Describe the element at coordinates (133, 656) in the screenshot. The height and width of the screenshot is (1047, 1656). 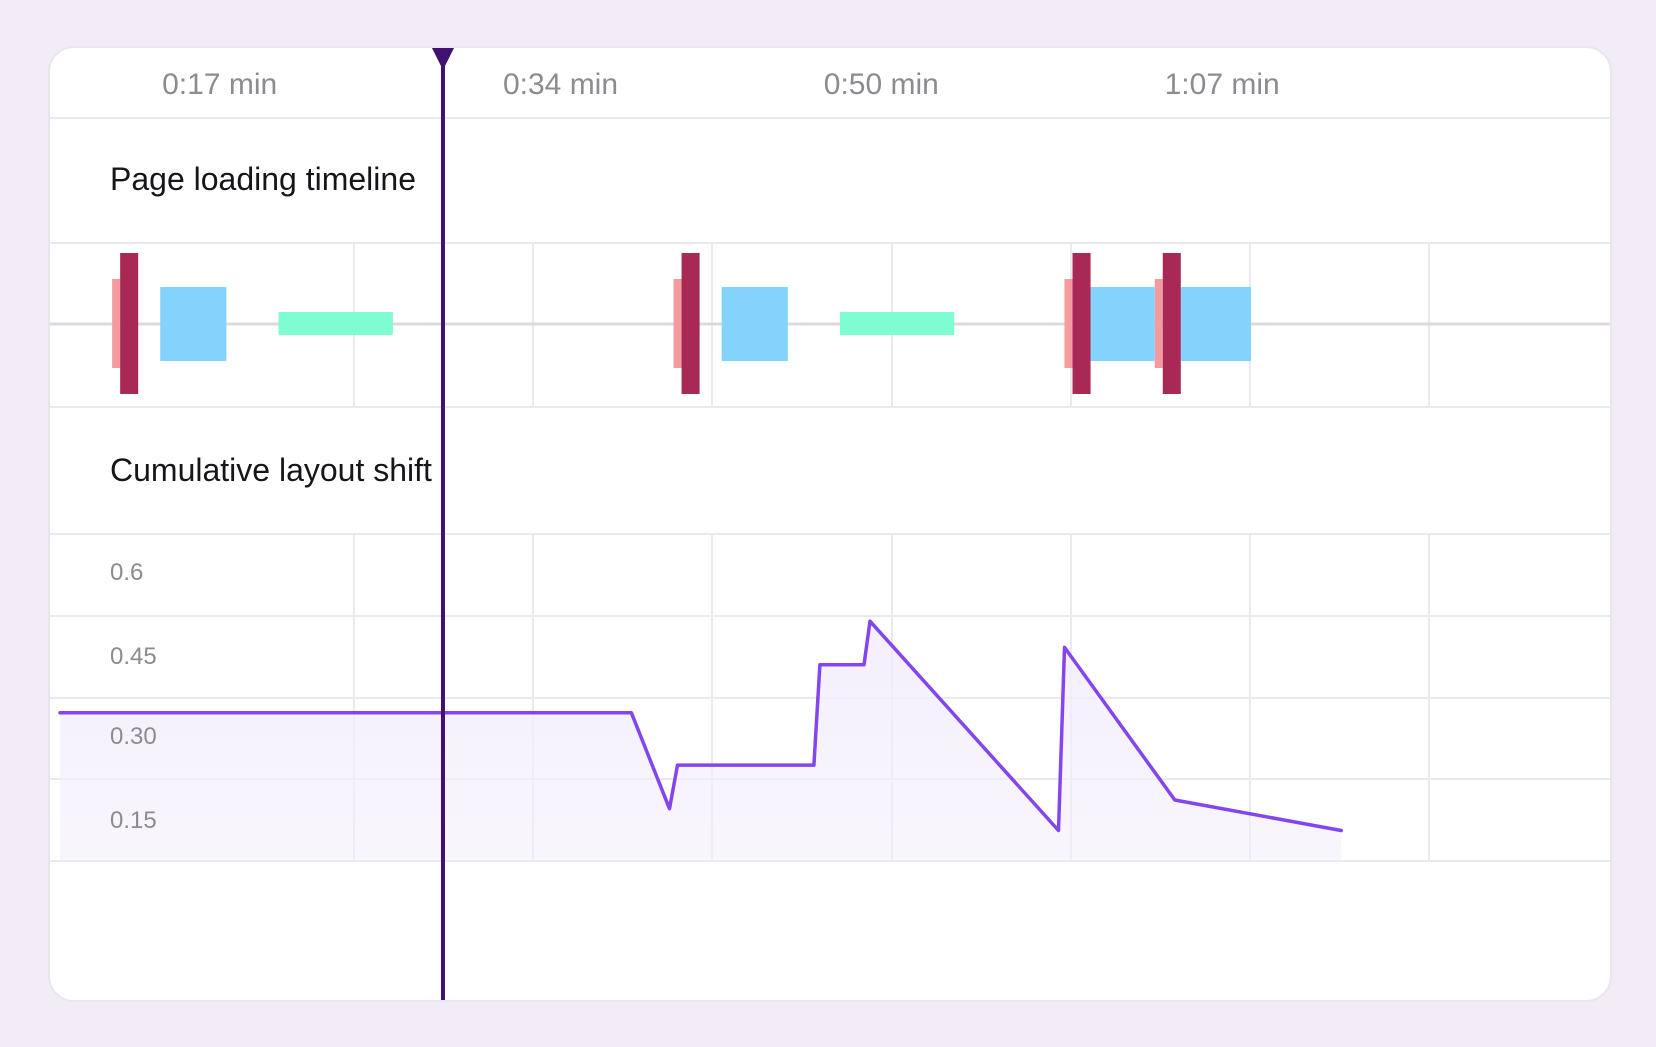
I see `cls-y-label-1: 0.45` at that location.